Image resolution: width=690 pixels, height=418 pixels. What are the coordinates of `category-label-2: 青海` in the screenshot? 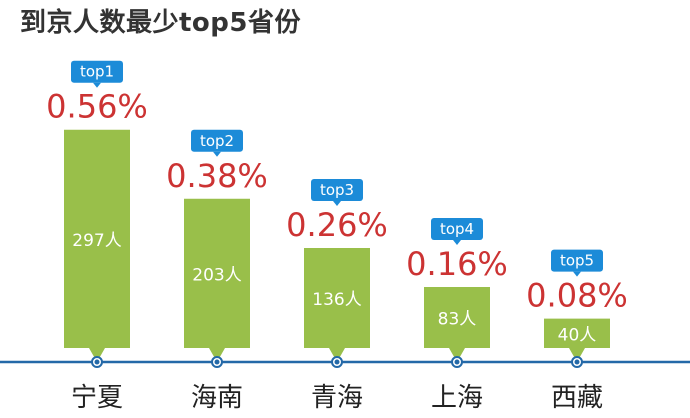 It's located at (337, 398).